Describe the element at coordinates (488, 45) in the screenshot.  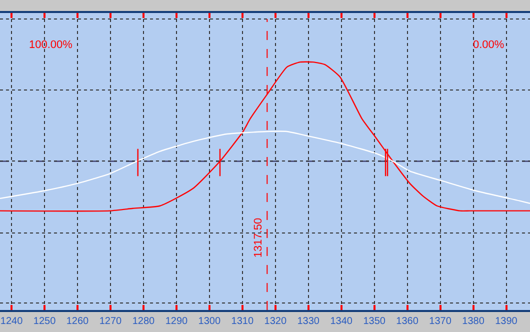
I see `text: 0.00%` at that location.